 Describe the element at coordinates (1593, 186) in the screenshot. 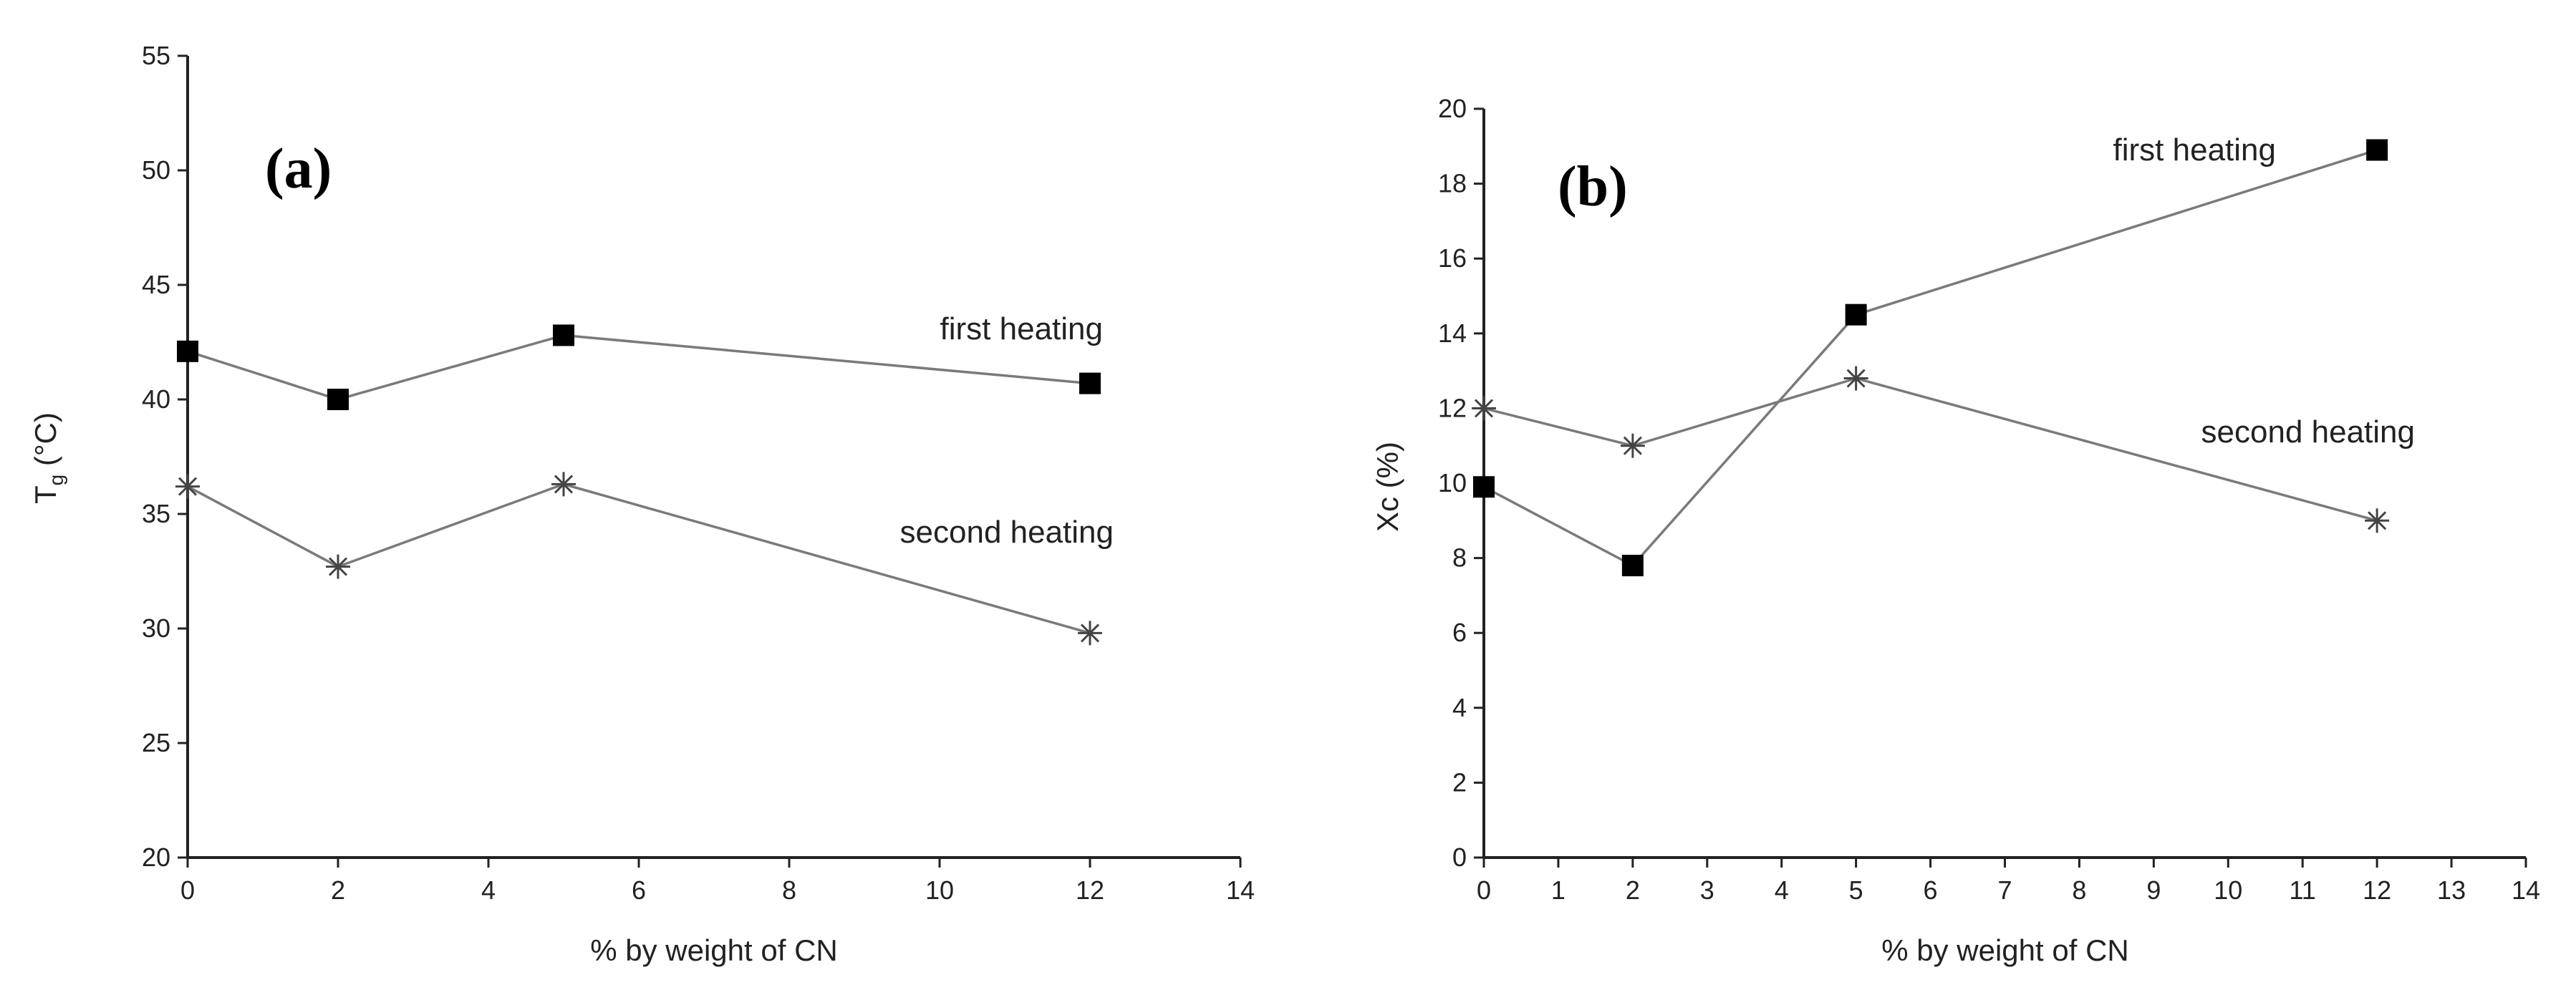

I see `panel-label-b: (b)` at that location.